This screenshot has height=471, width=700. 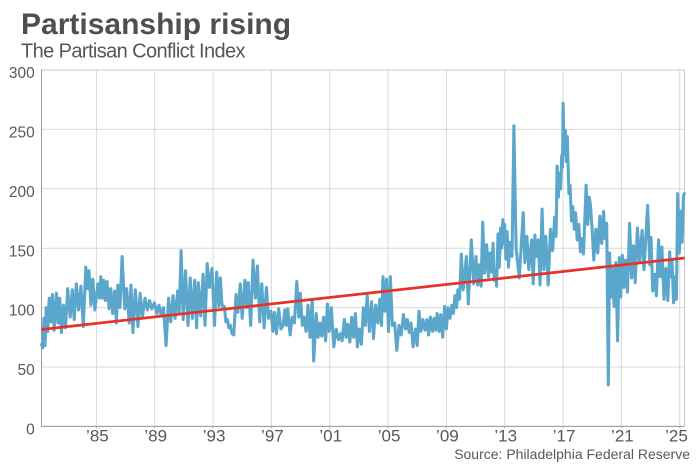 What do you see at coordinates (564, 436) in the screenshot?
I see `svg-text: ’17` at bounding box center [564, 436].